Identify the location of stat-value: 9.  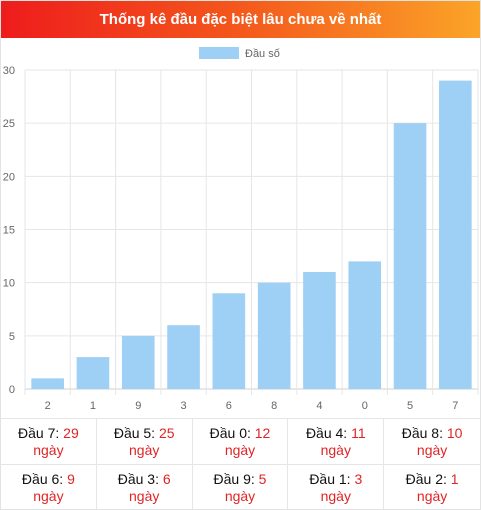
(71, 479).